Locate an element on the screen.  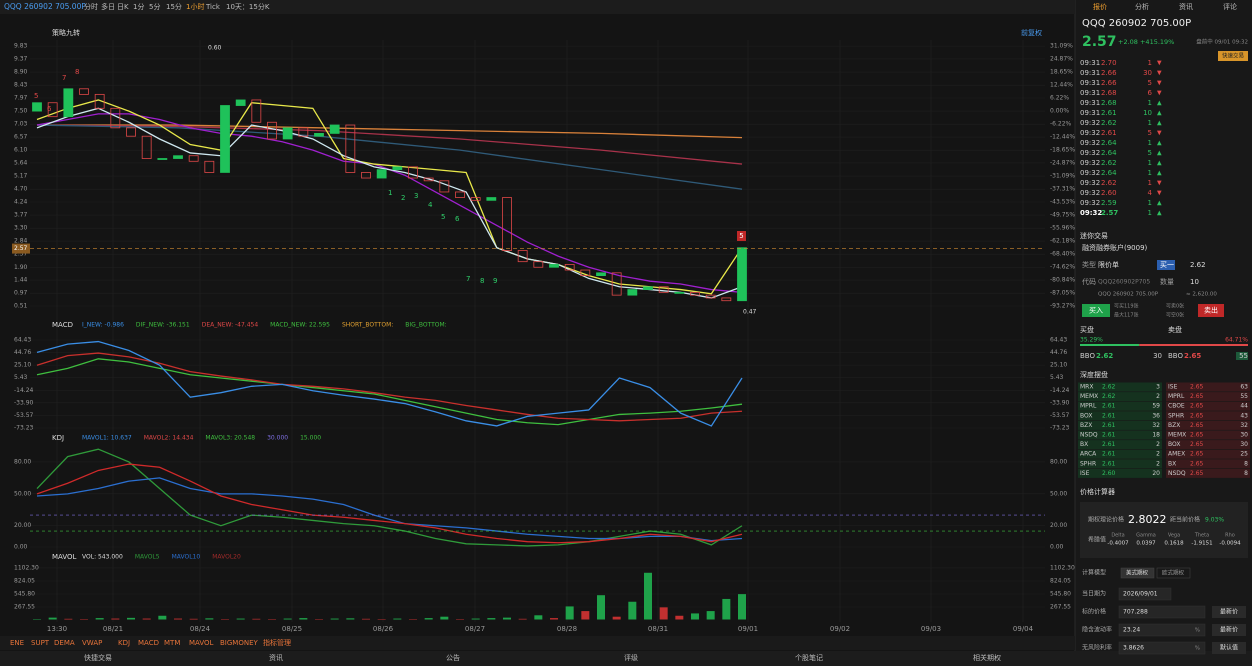
side-tab: 资讯 is located at coordinates (1186, 6).